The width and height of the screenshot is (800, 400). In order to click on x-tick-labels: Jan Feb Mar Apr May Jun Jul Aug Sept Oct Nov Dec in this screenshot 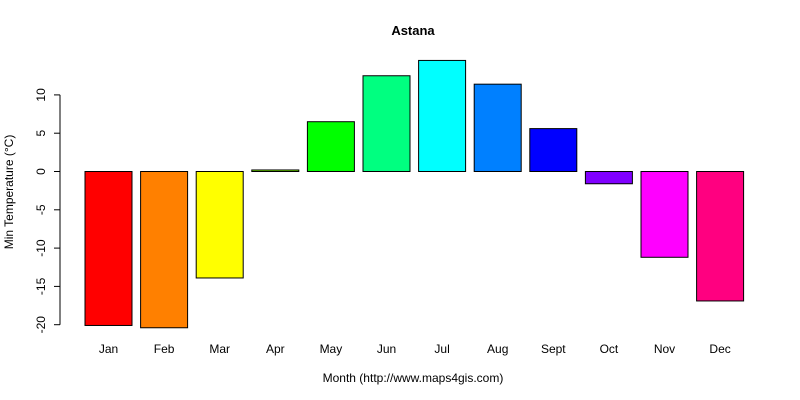, I will do `click(415, 349)`.